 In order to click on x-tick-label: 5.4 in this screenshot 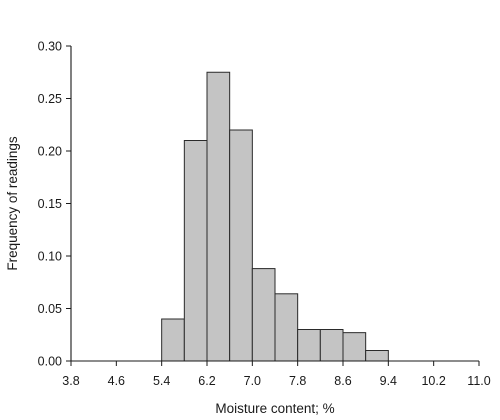, I will do `click(161, 381)`.